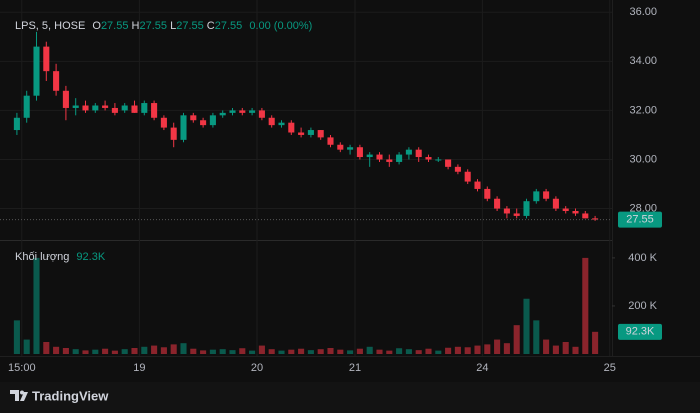  What do you see at coordinates (610, 368) in the screenshot?
I see `x-tick-label: 25` at bounding box center [610, 368].